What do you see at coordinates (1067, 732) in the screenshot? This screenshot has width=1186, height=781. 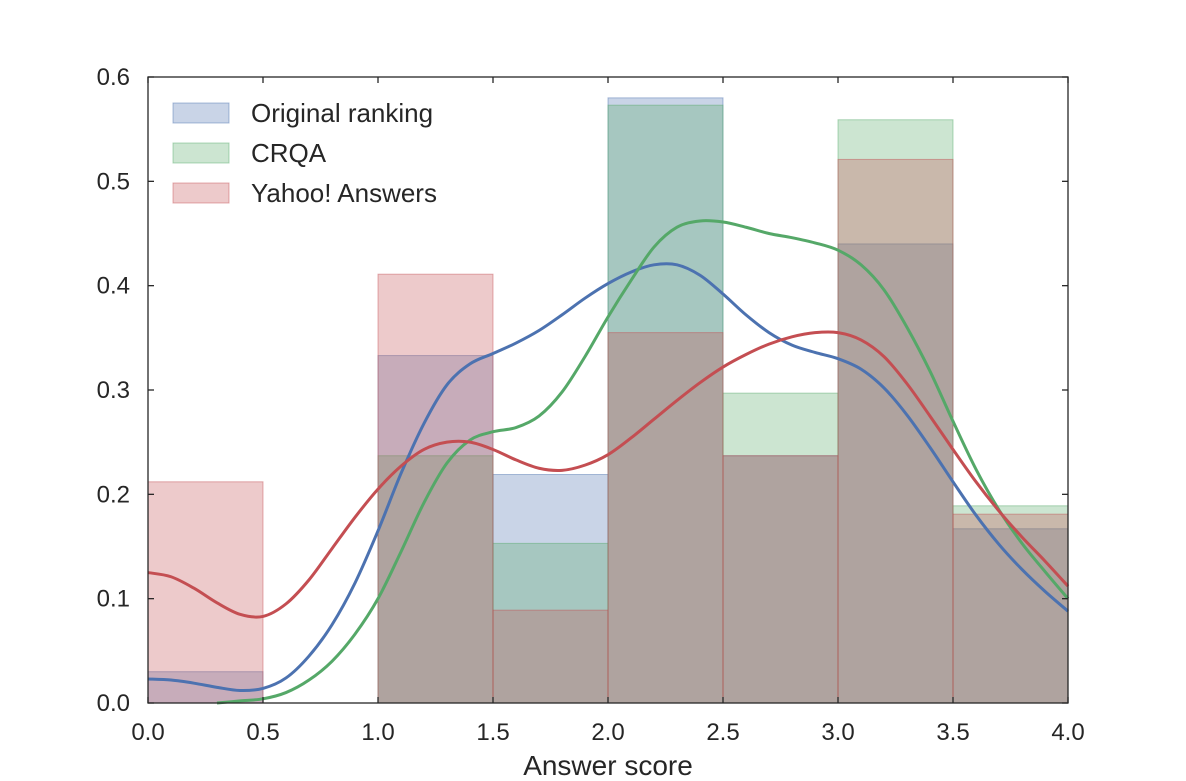 I see `x-tick-label: 4.0` at bounding box center [1067, 732].